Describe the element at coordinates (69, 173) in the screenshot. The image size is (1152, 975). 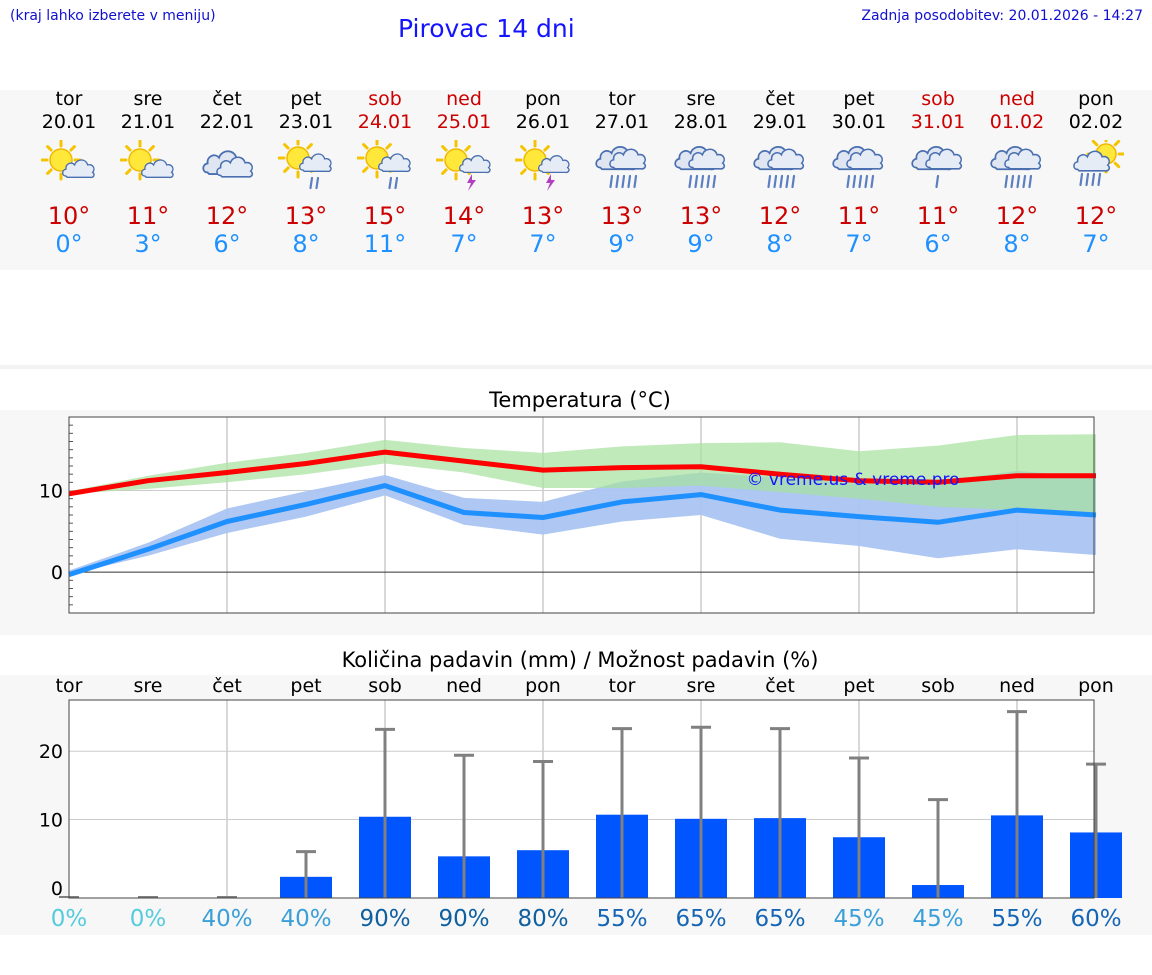
I see `day-forecast: tor 20.01 10° 0°` at that location.